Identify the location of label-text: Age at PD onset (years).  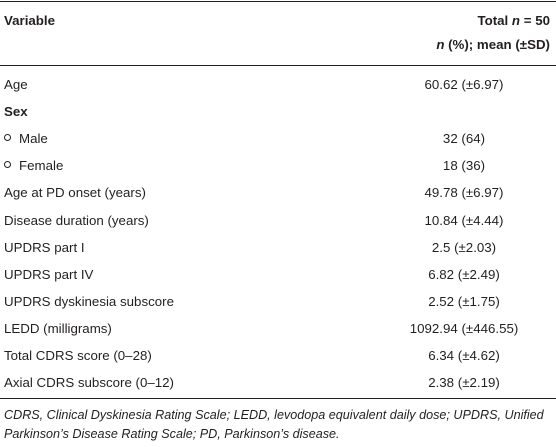
(75, 193).